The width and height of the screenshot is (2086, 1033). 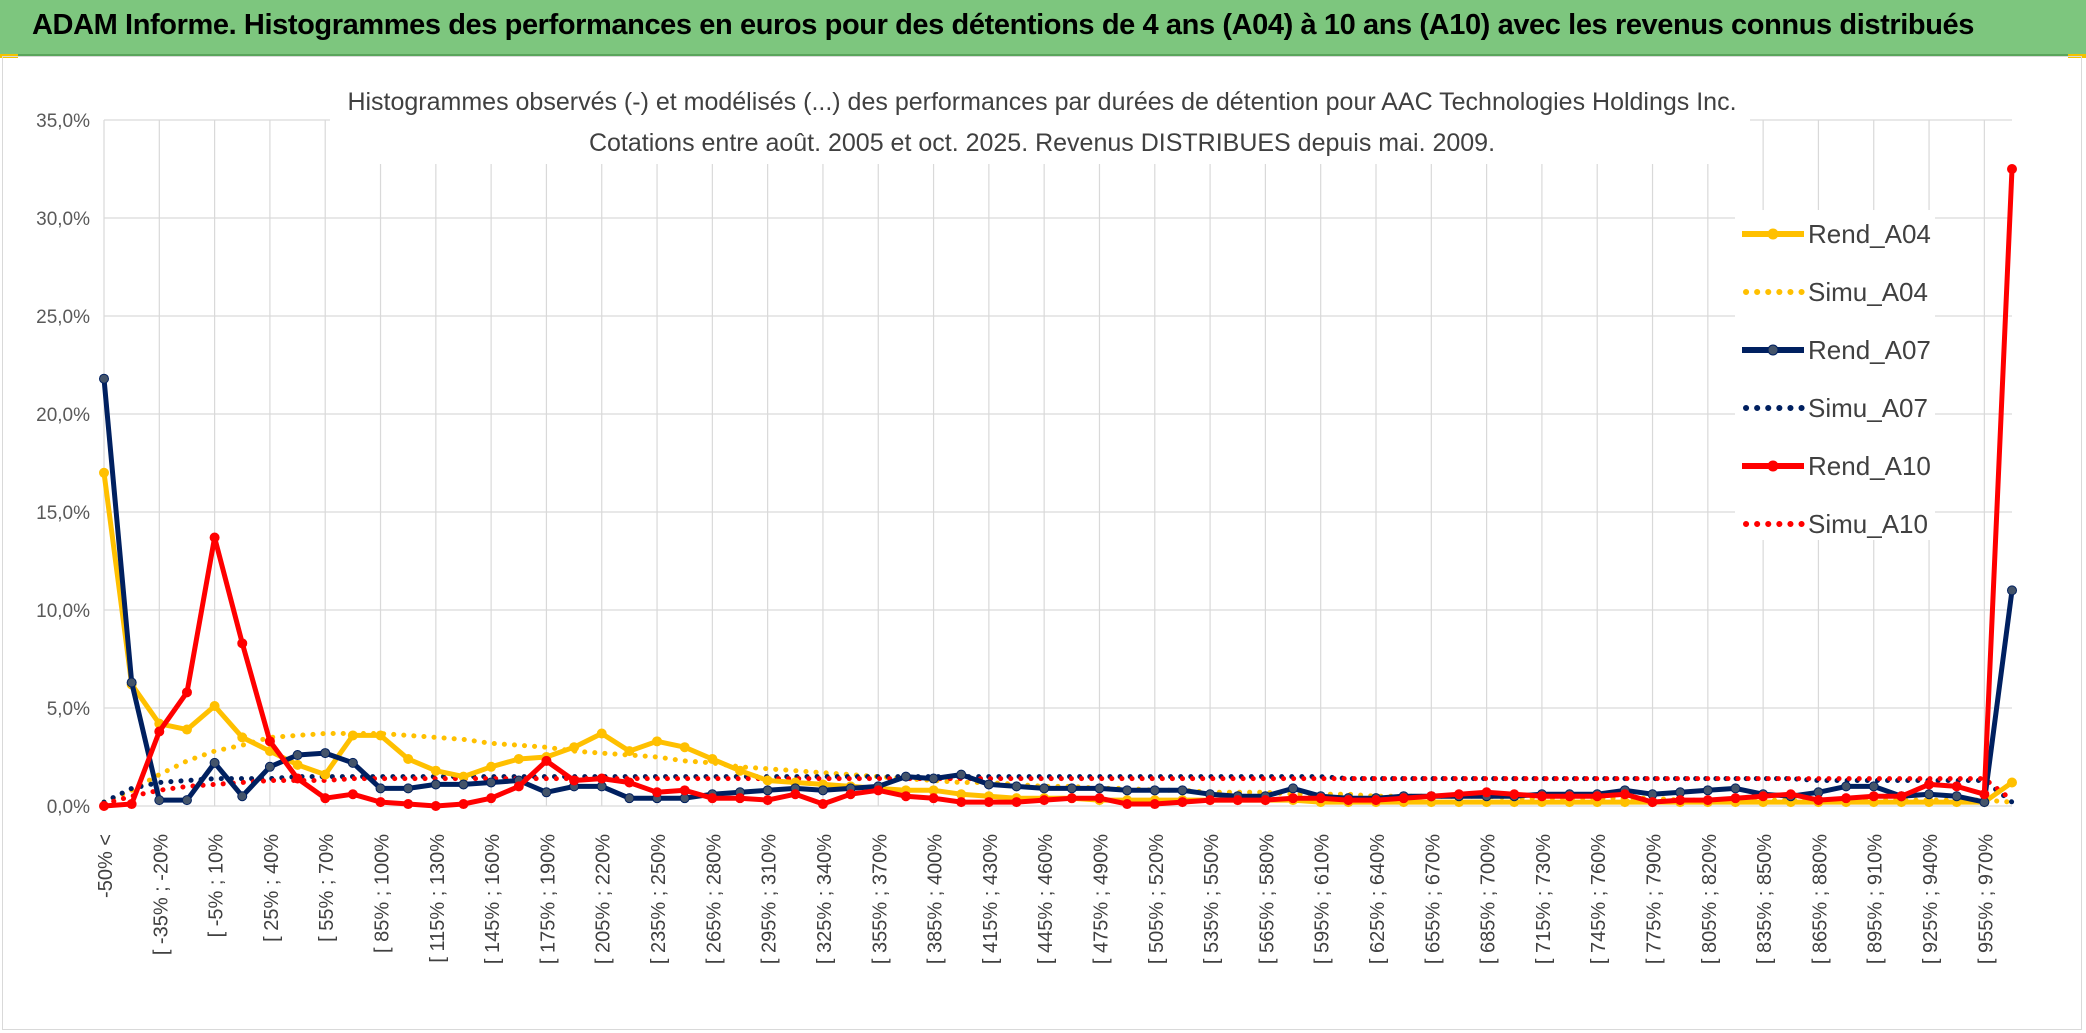 I want to click on legend-marker, so click(x=1773, y=466).